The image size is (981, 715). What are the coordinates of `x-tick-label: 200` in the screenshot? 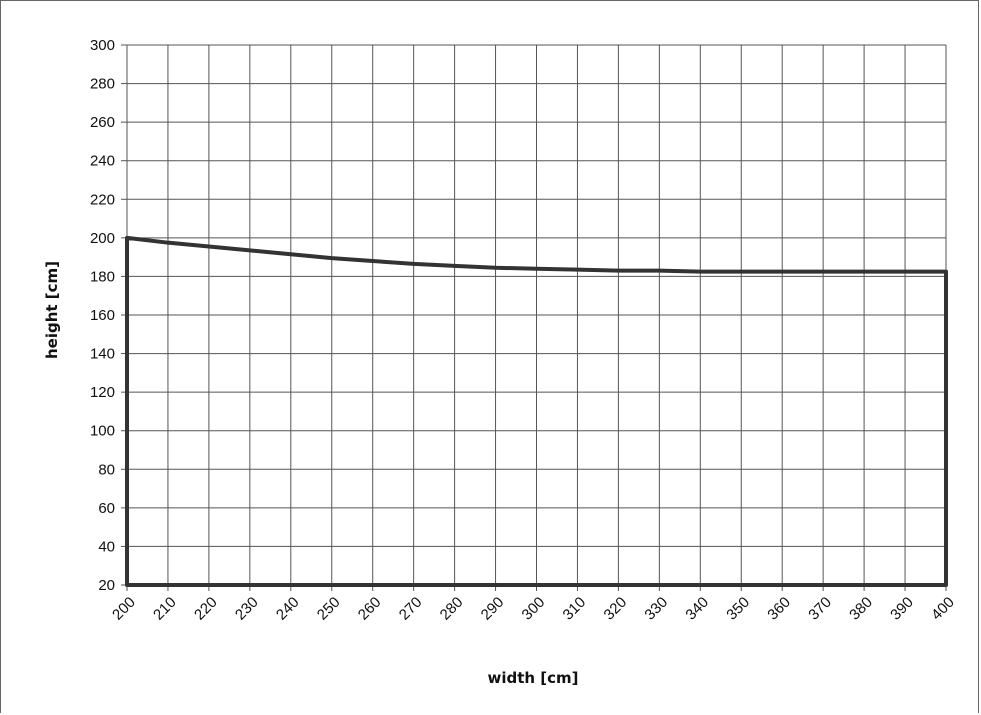 It's located at (124, 609).